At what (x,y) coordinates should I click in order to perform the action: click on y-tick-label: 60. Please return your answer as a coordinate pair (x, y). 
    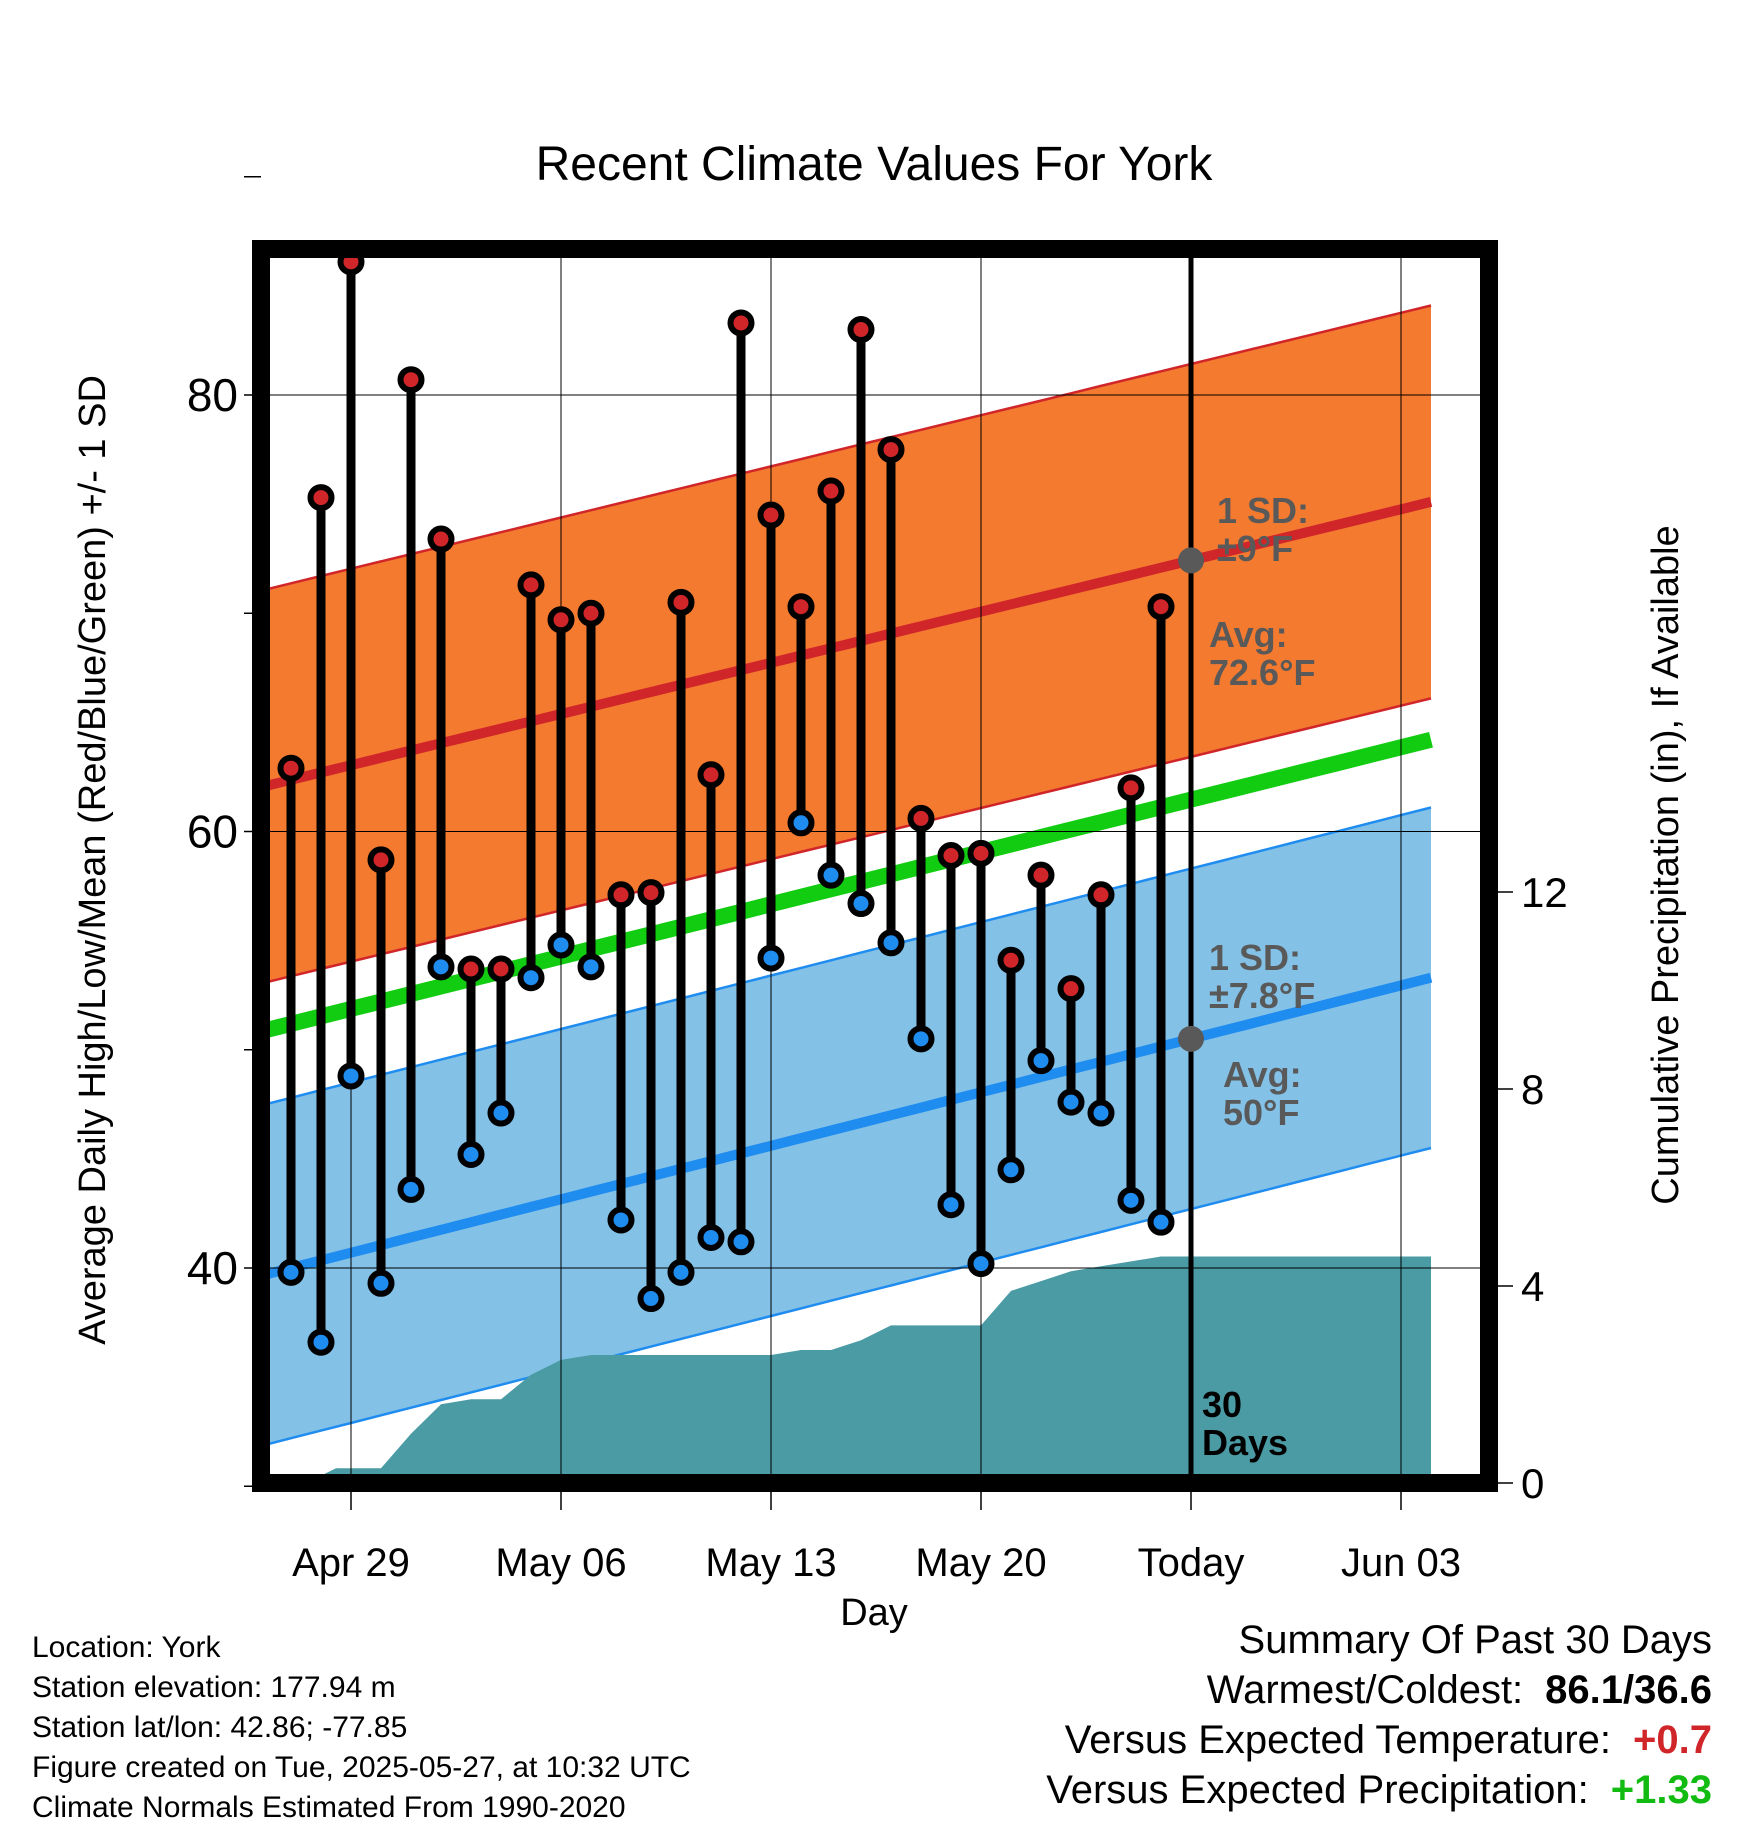
    Looking at the image, I should click on (212, 832).